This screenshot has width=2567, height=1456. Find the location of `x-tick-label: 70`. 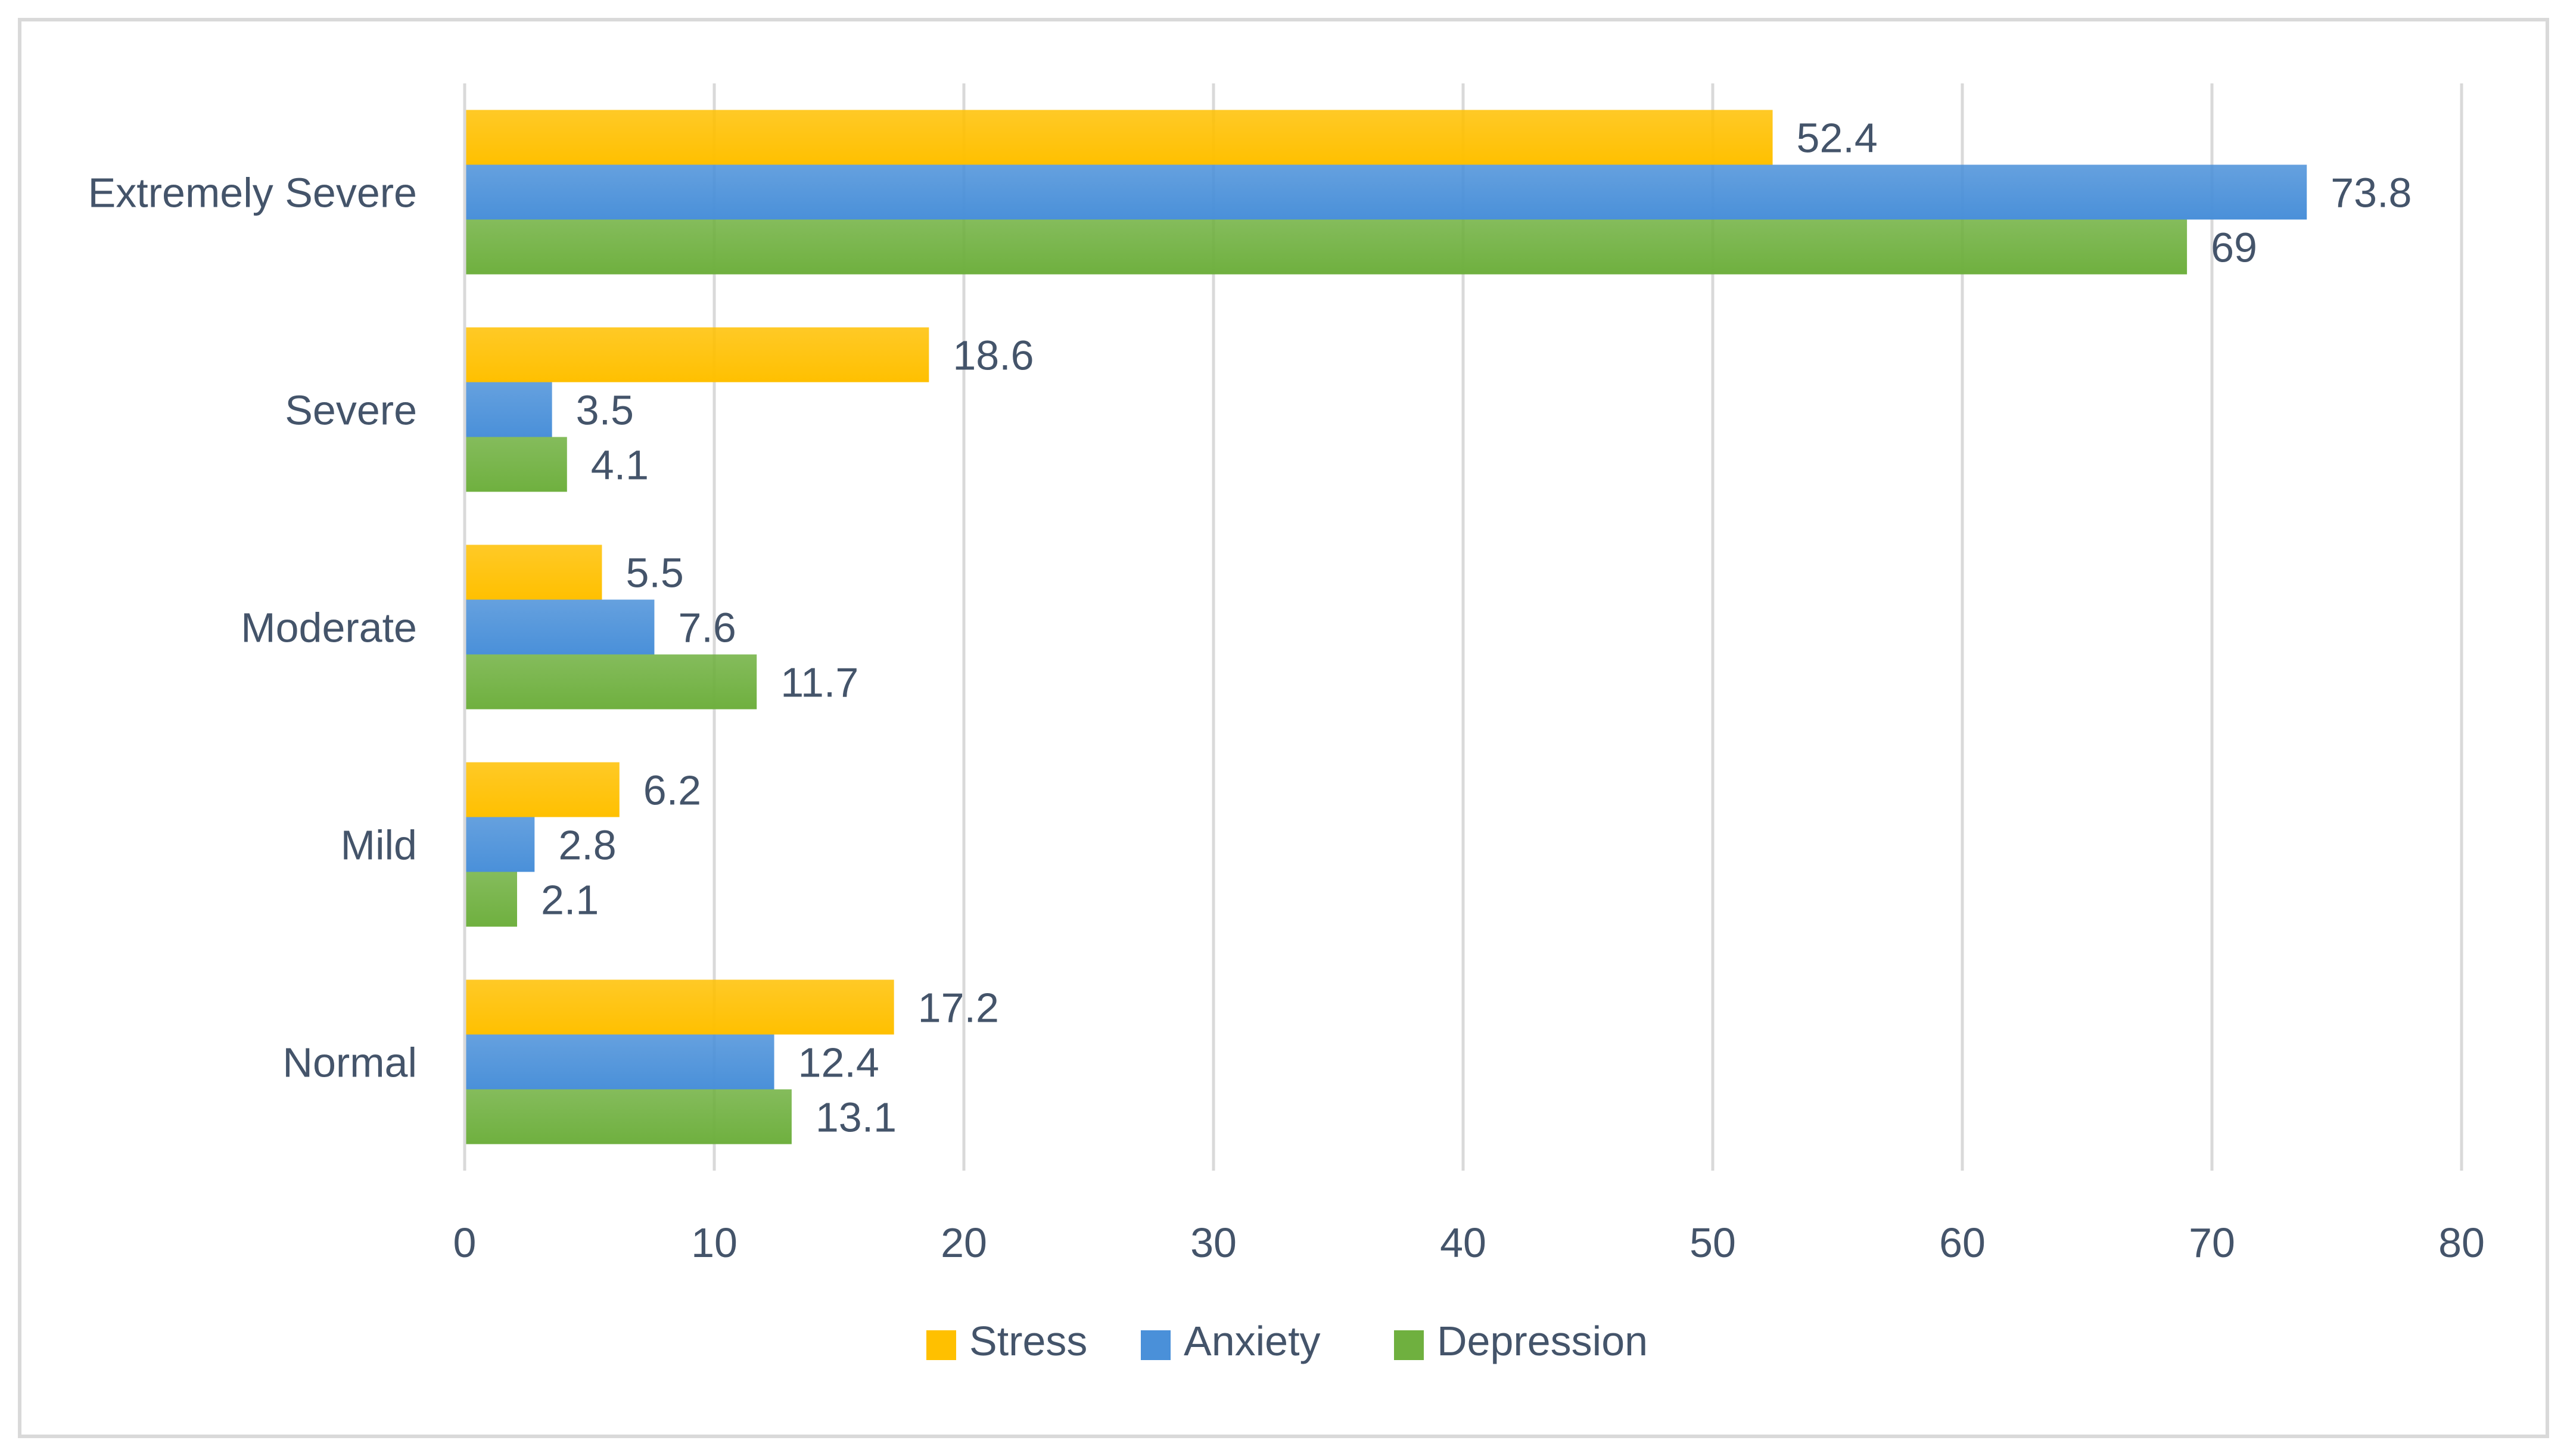

x-tick-label: 70 is located at coordinates (2212, 1242).